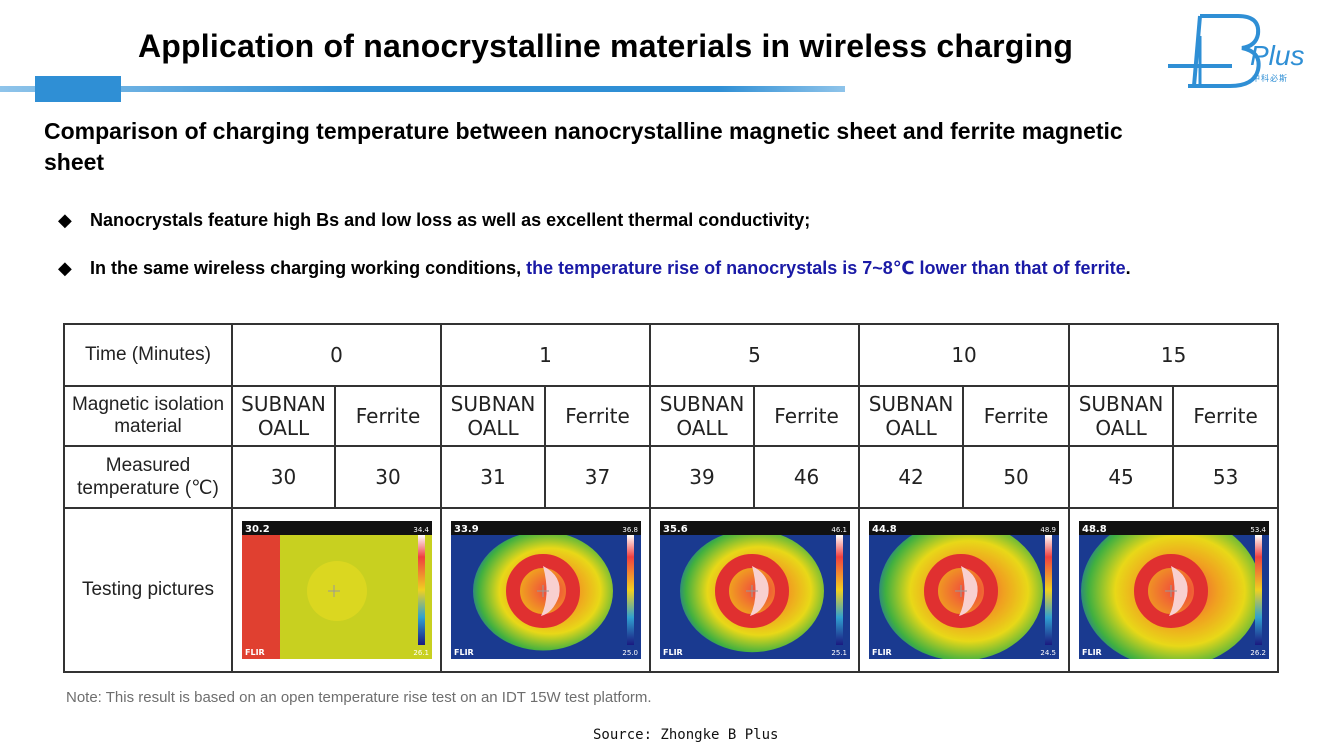  What do you see at coordinates (546, 355) in the screenshot?
I see `time-value: 1` at bounding box center [546, 355].